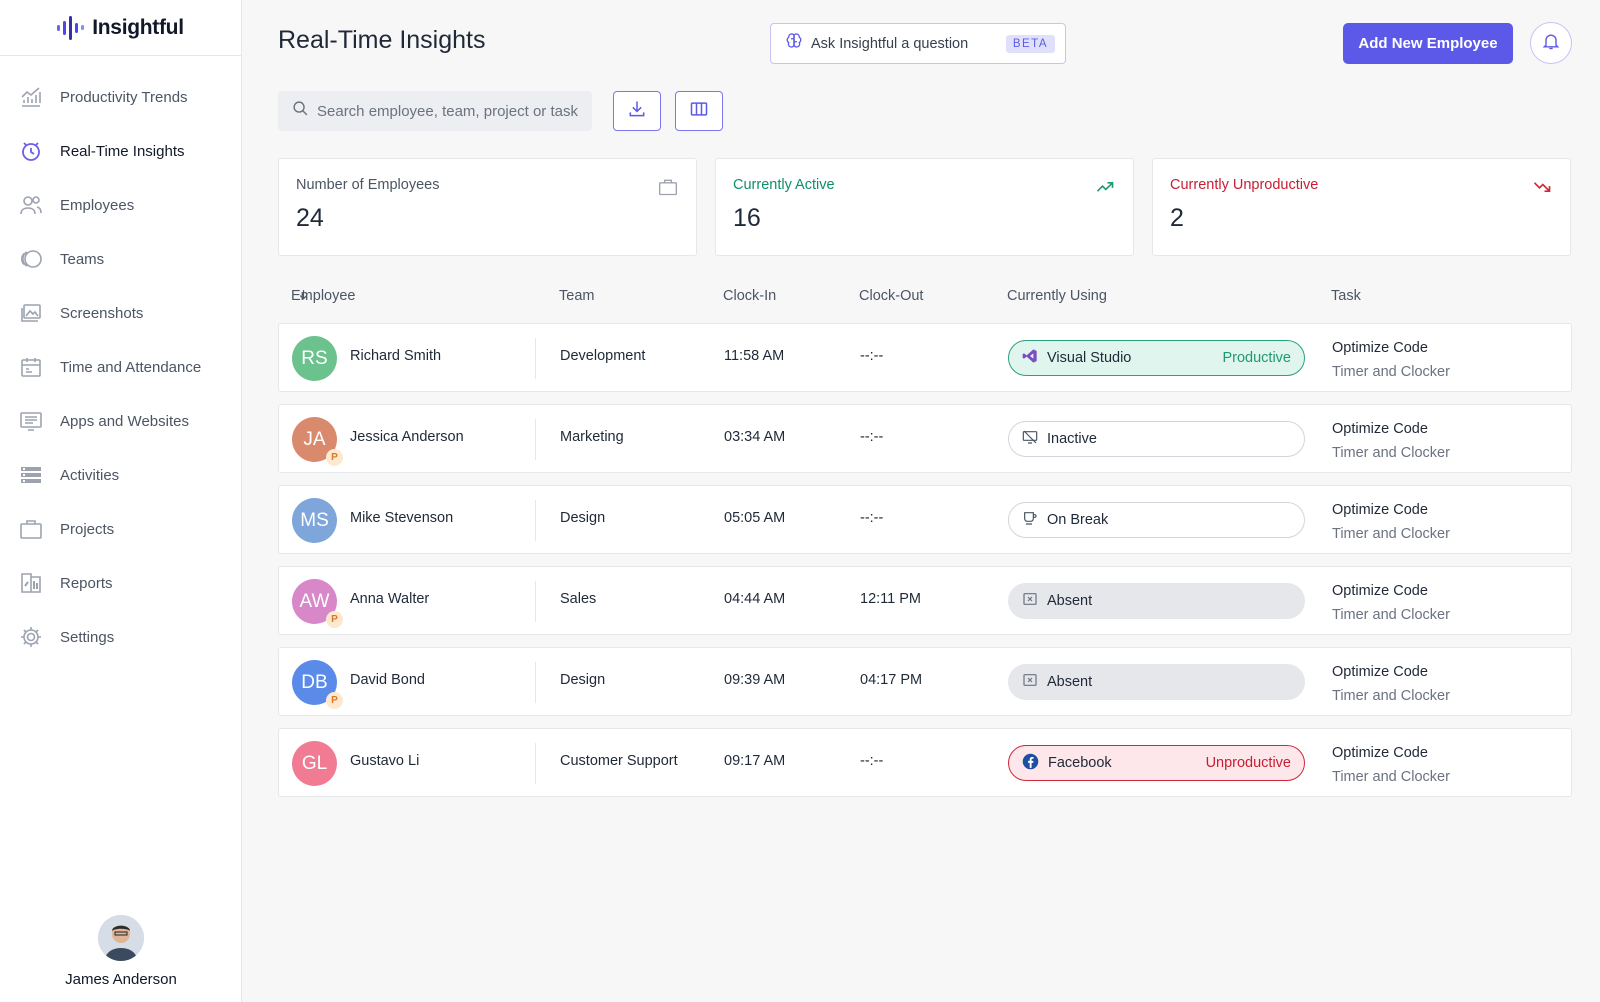 This screenshot has height=1002, width=1600. Describe the element at coordinates (120, 421) in the screenshot. I see `sidebar-item-apps-and-websites: Apps and Websites` at that location.